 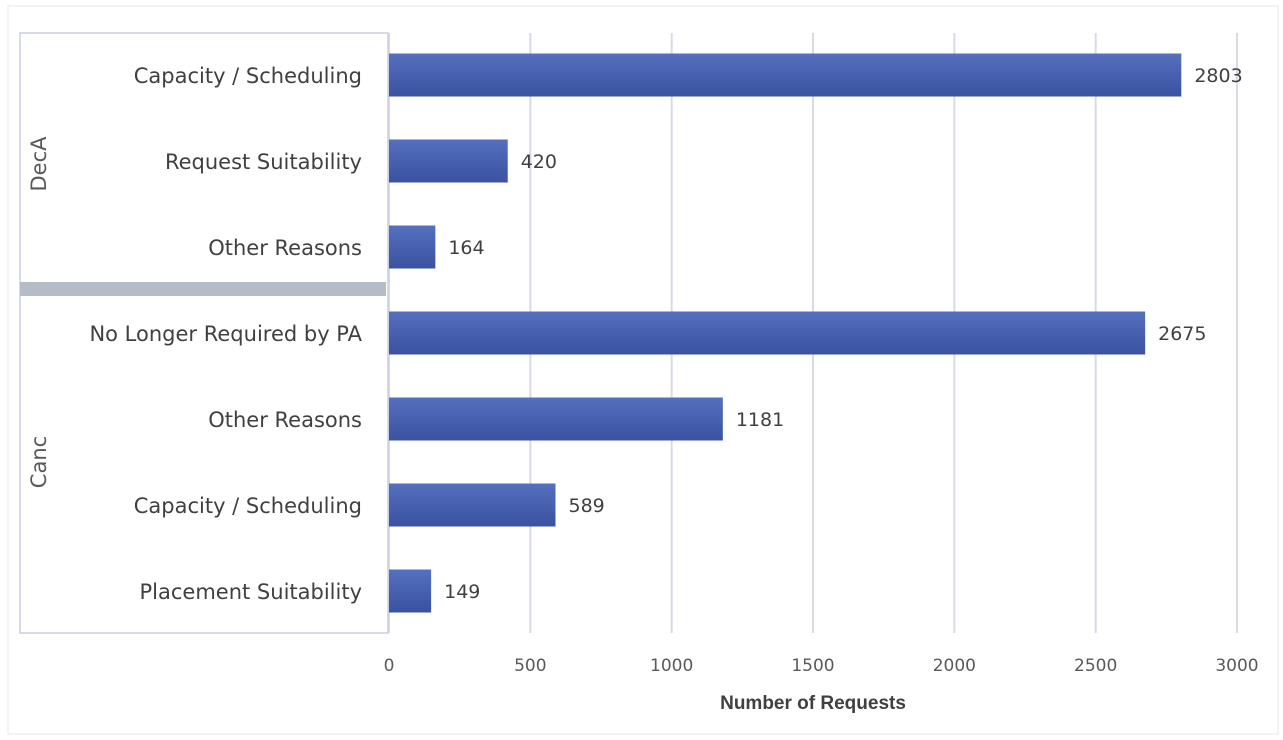 What do you see at coordinates (530, 666) in the screenshot?
I see `x-tick-label: 500` at bounding box center [530, 666].